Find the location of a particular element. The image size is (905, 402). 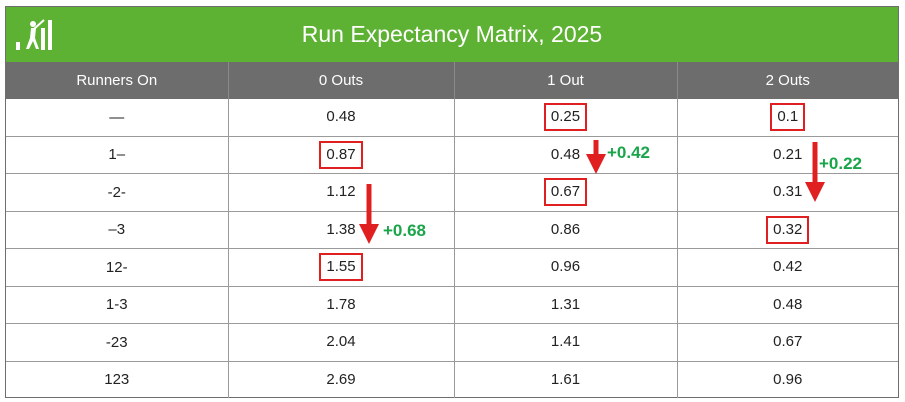

table-row: -23 2.04 1.41 0.67 is located at coordinates (452, 342).